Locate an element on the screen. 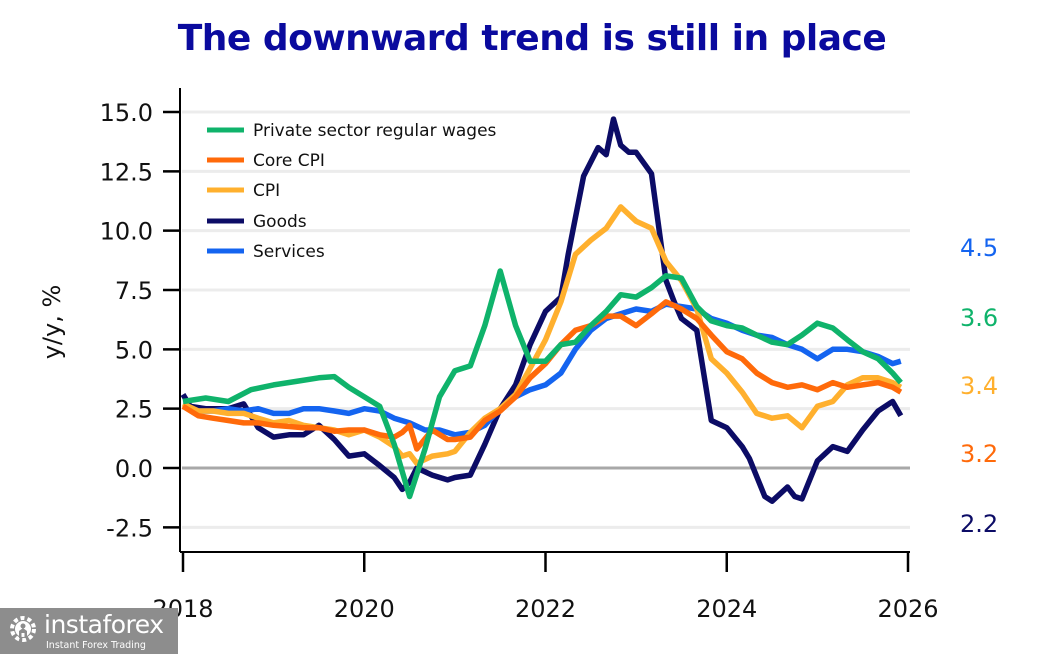 This screenshot has width=1064, height=654. logo-brand-text: instaforex is located at coordinates (104, 624).